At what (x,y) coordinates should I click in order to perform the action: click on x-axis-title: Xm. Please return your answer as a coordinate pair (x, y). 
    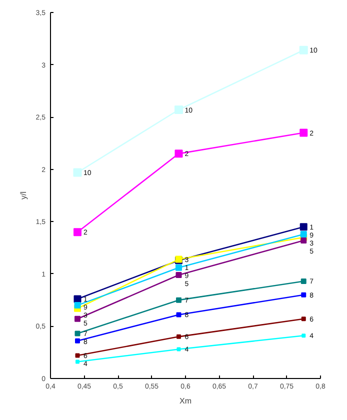
    Looking at the image, I should click on (186, 401).